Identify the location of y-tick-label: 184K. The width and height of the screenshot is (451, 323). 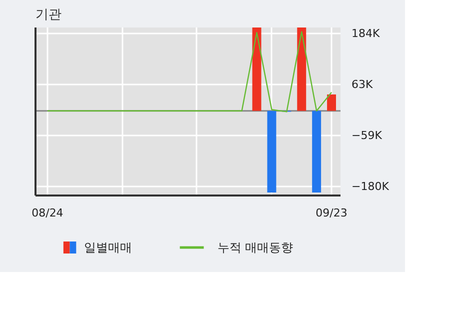
(366, 33).